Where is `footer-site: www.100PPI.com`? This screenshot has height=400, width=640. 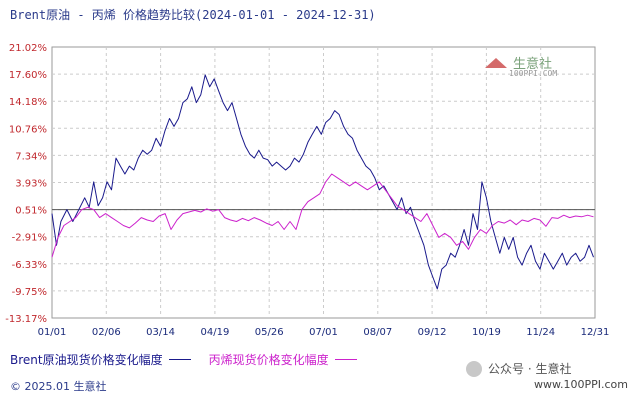
footer-site: www.100PPI.com is located at coordinates (581, 384).